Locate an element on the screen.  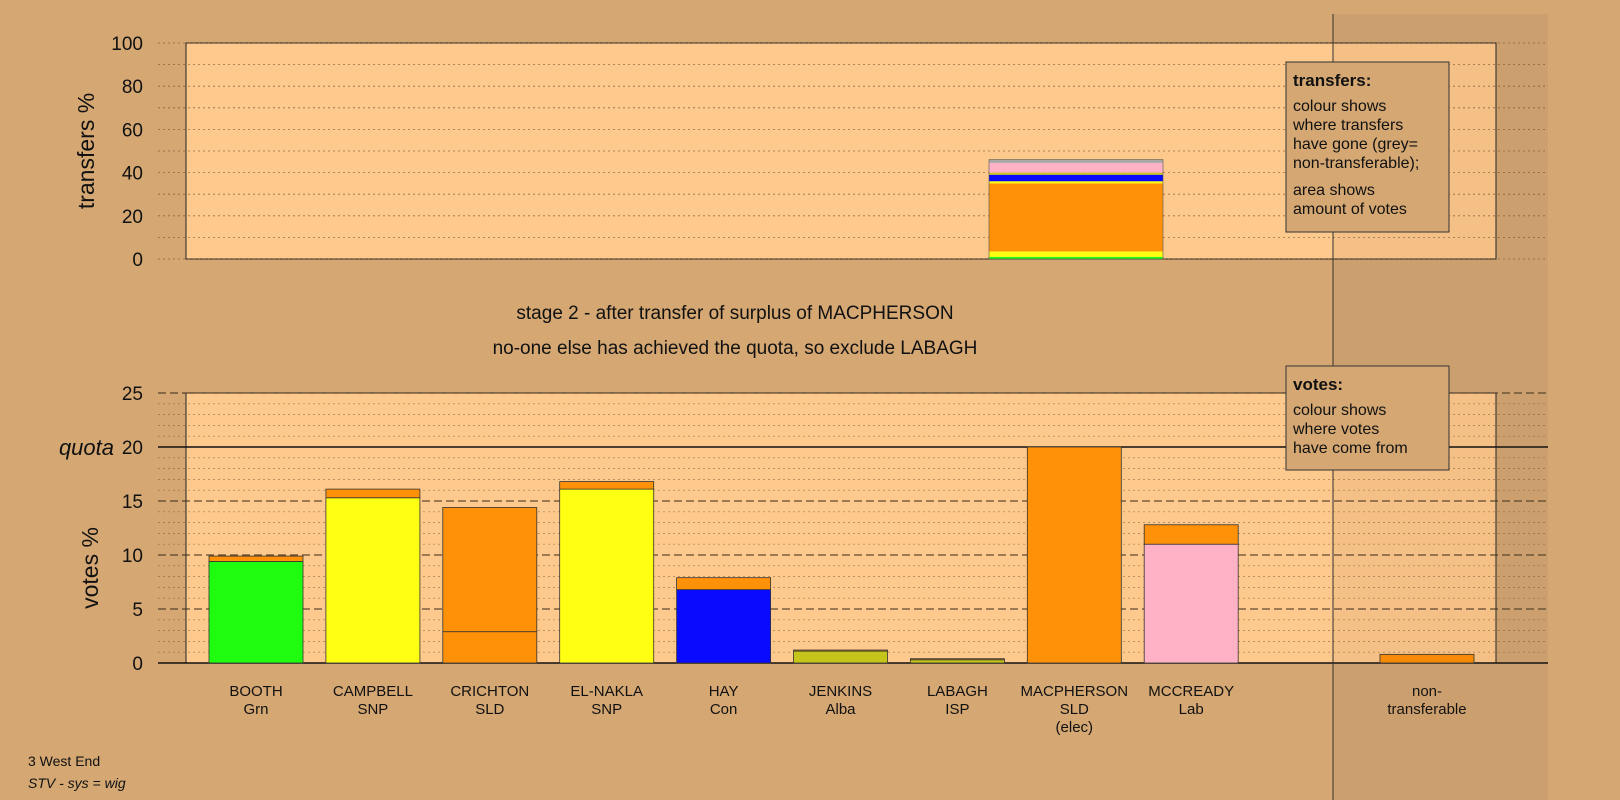
bar-nontransferable is located at coordinates (1427, 658).